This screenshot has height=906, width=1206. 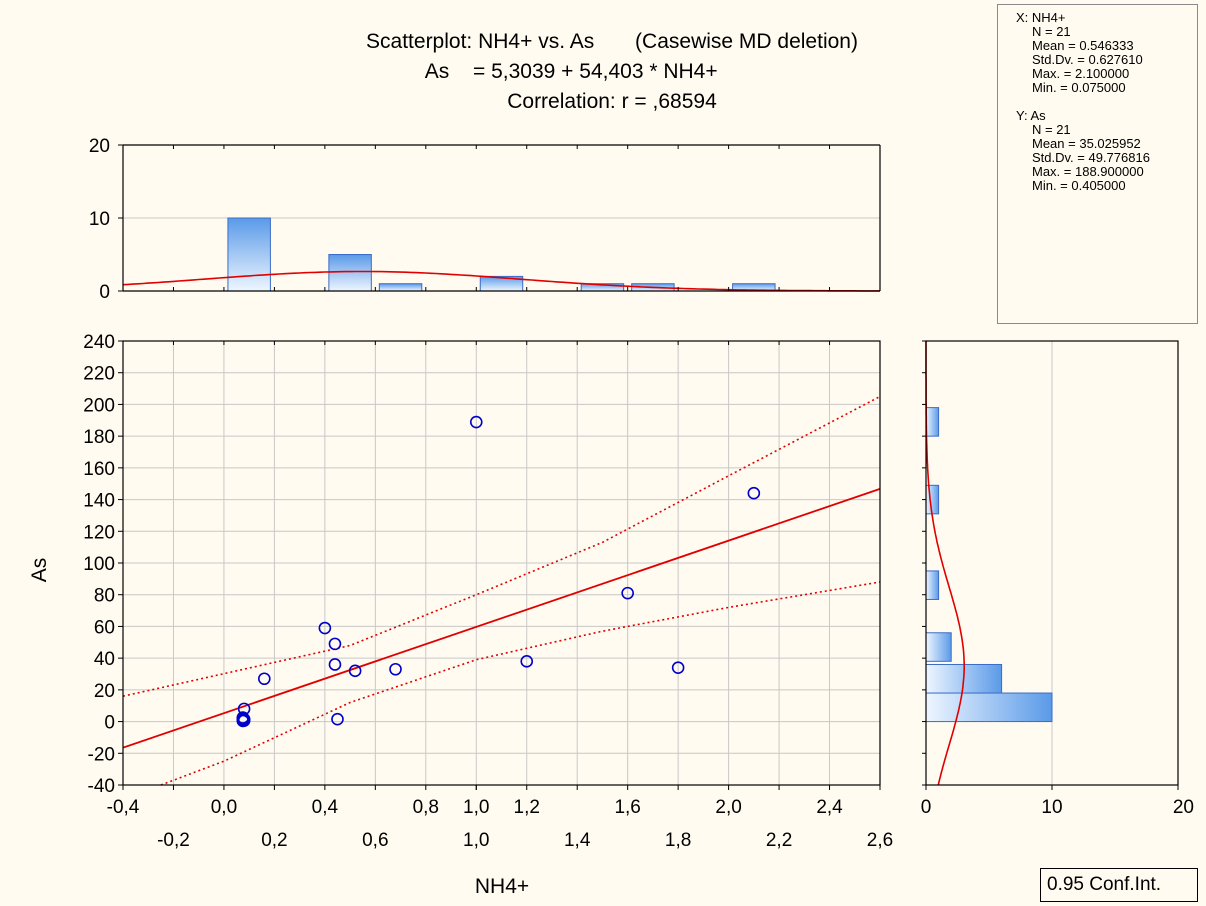 What do you see at coordinates (375, 840) in the screenshot?
I see `x-tick-label-lower: 0,6` at bounding box center [375, 840].